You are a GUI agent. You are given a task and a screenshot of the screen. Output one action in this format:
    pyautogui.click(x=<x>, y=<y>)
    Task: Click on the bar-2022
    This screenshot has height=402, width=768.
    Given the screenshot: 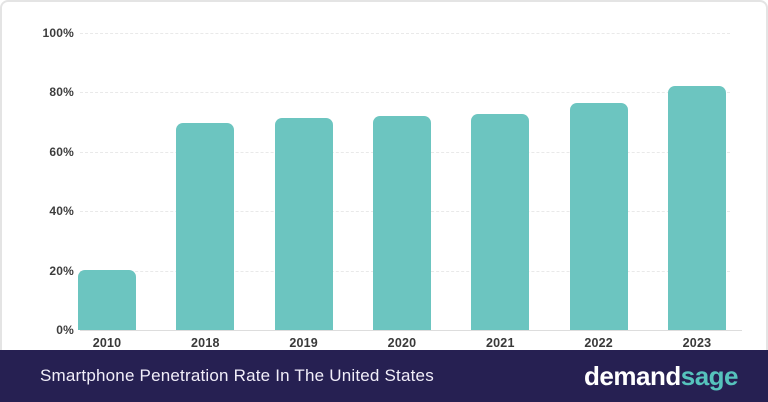 What is the action you would take?
    pyautogui.click(x=598, y=216)
    